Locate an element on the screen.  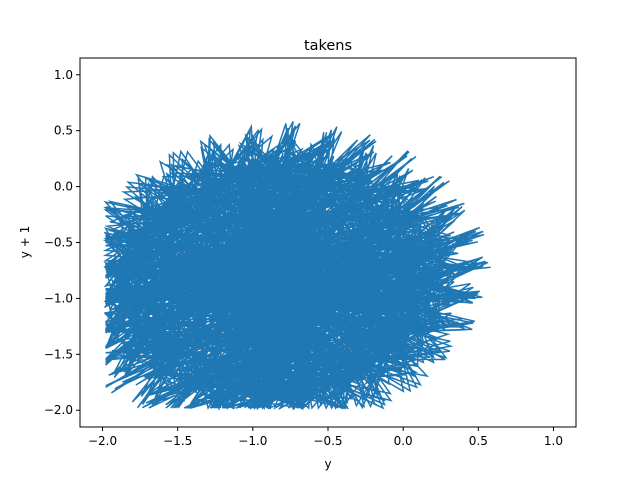
x-axis-ticks: −2.0 −1.5 −1.0 −0.5 0.0 0.5 1.0 is located at coordinates (325, 437).